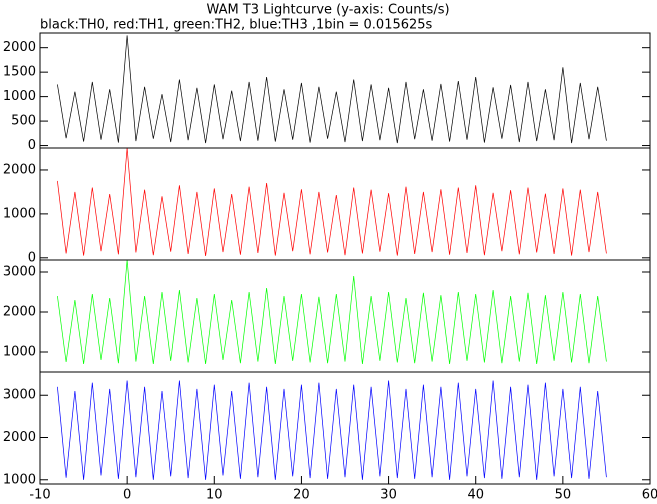 The height and width of the screenshot is (504, 657). What do you see at coordinates (388, 495) in the screenshot?
I see `x-tick-label: 30` at bounding box center [388, 495].